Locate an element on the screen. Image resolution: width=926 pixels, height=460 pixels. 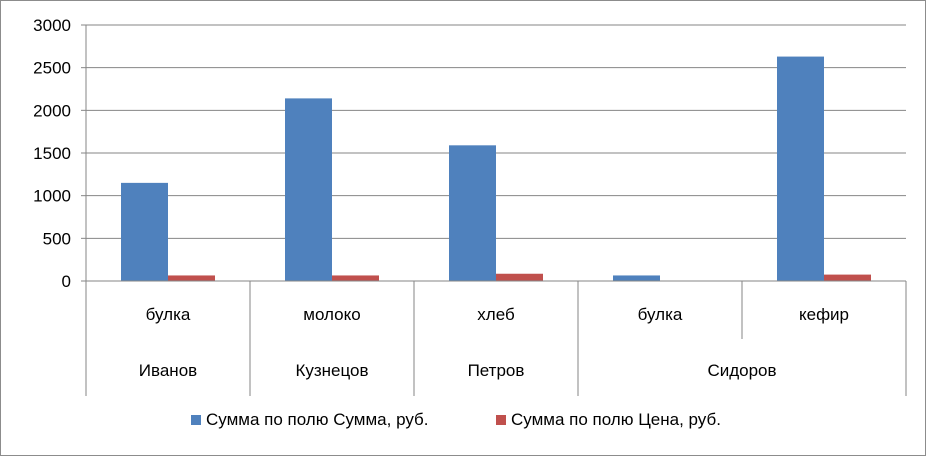
y-tick-label: 0 is located at coordinates (66, 281).